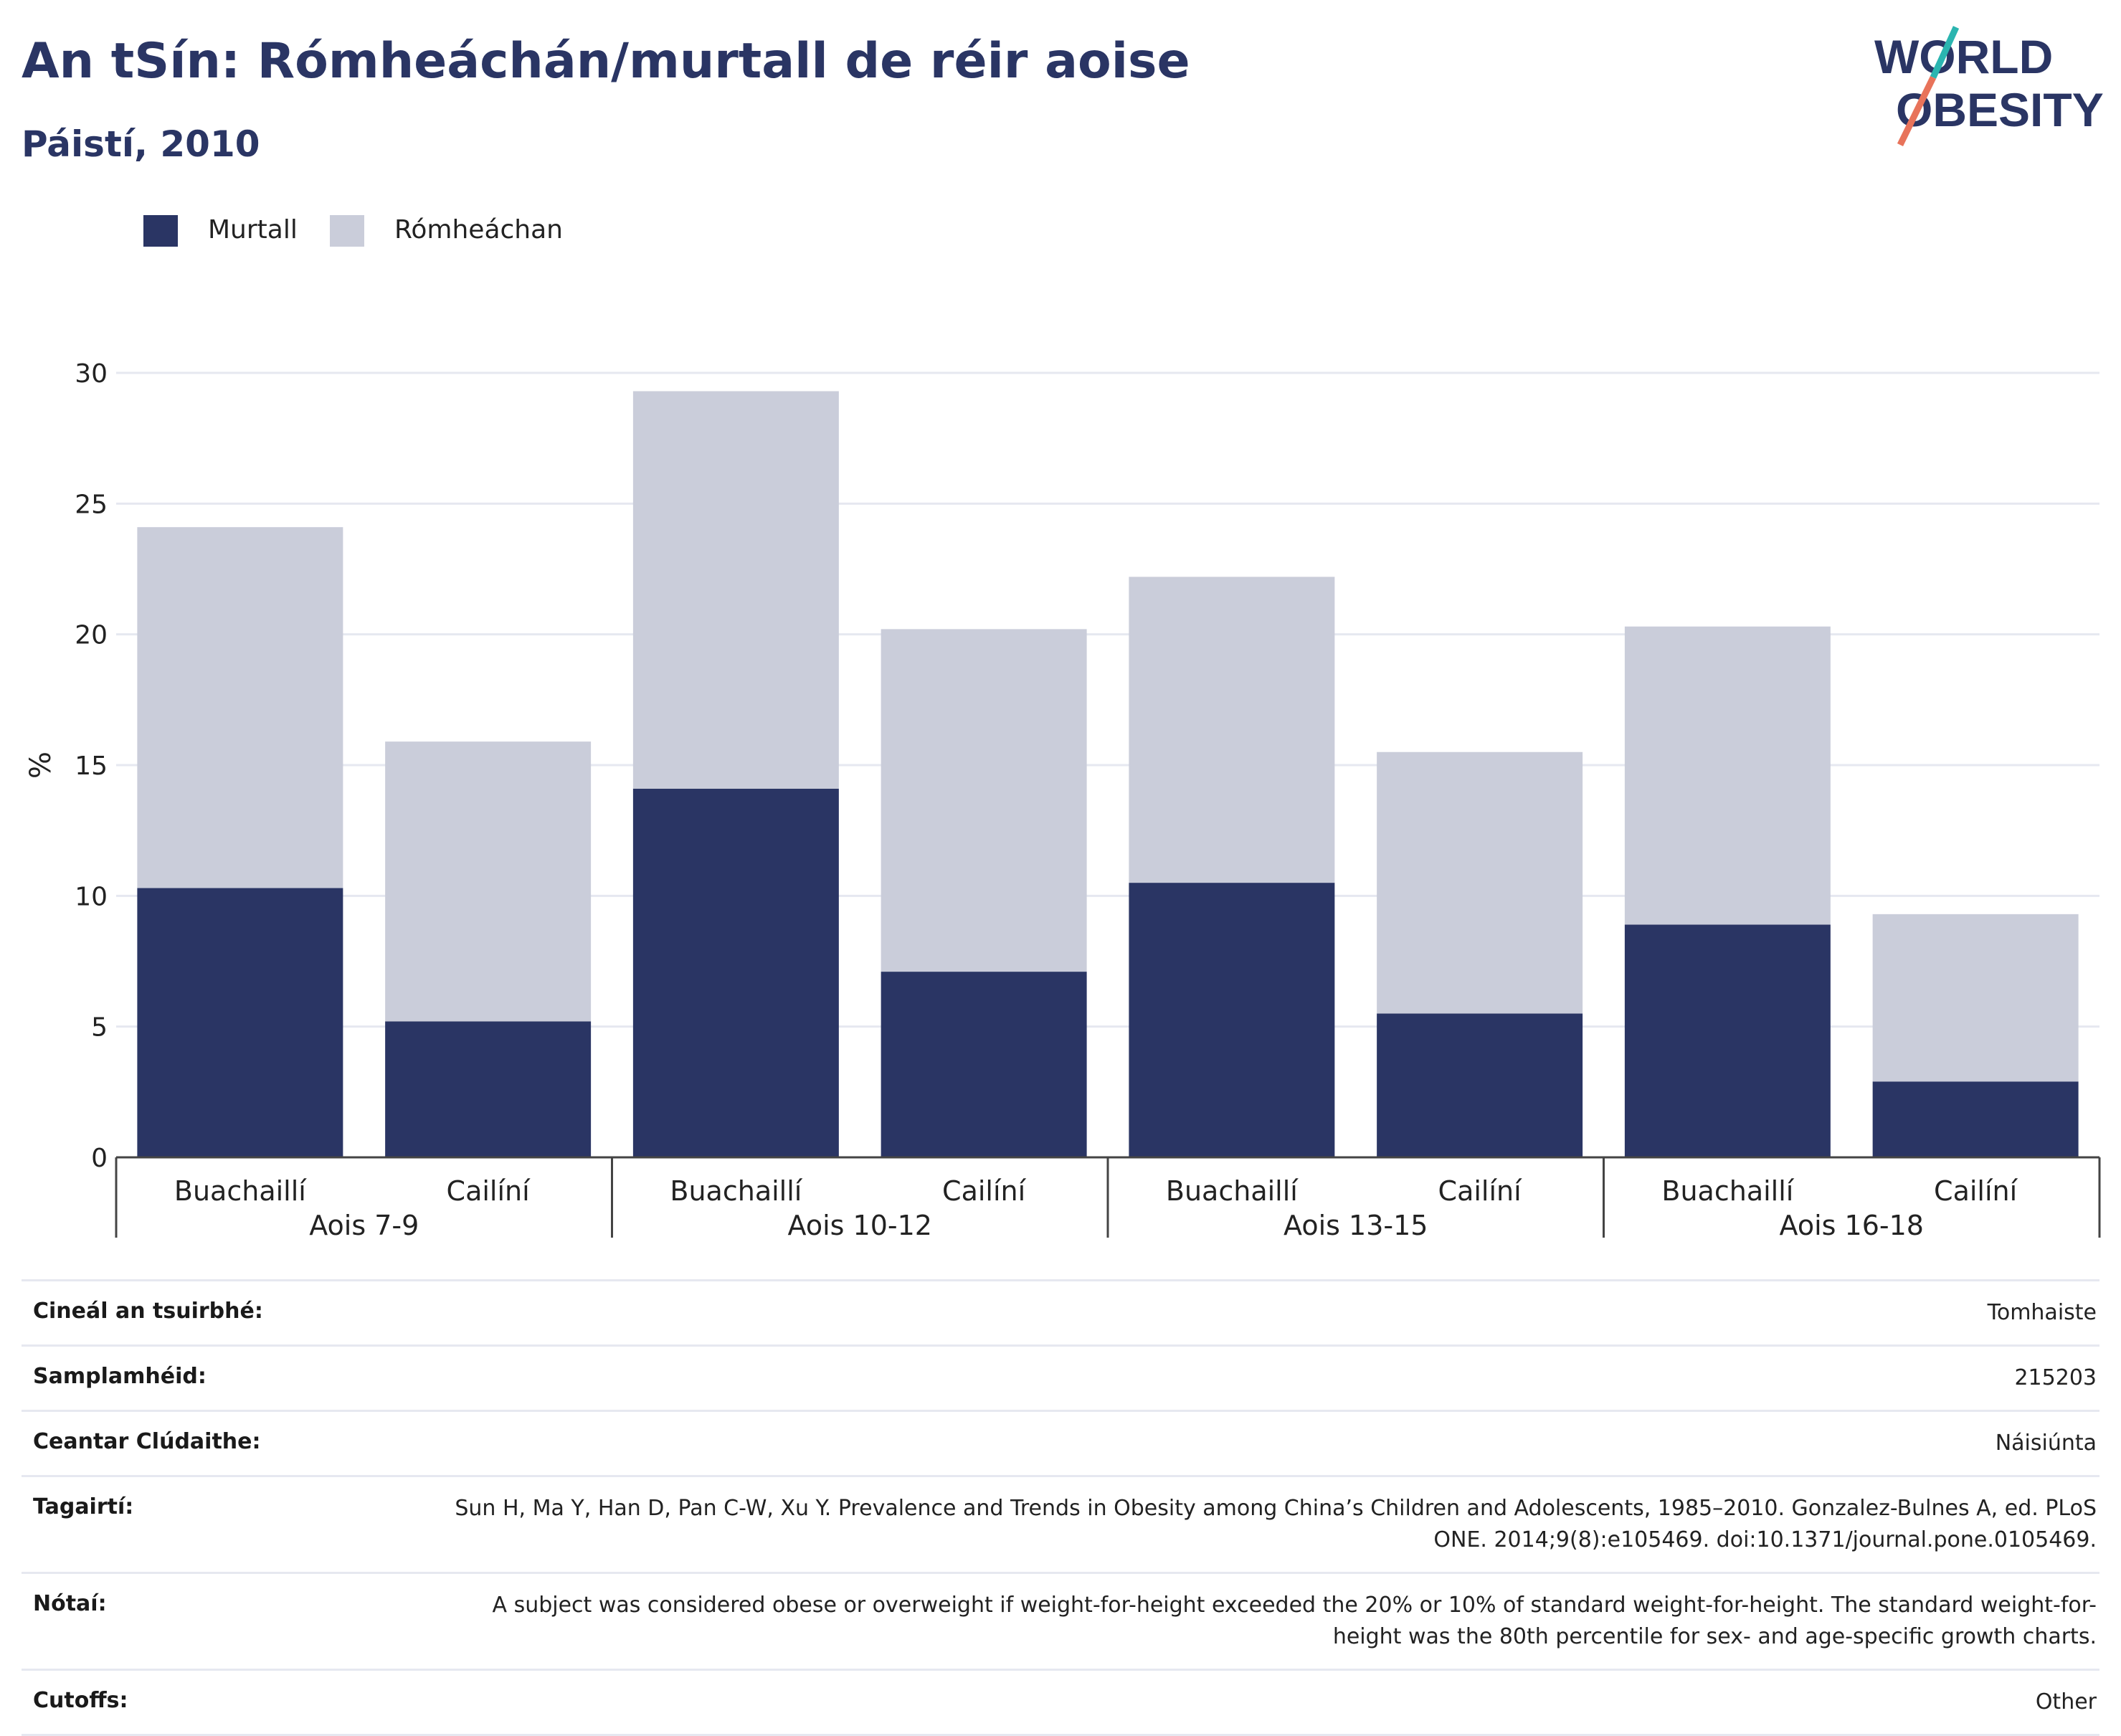 This screenshot has height=1736, width=2121. I want to click on legend-swatch-murtall, so click(160, 231).